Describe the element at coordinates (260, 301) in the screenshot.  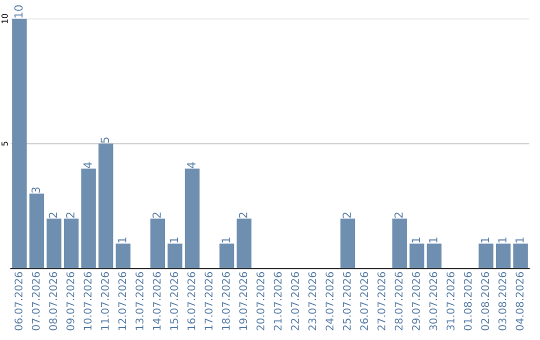
I see `x-tick-label: 20.07.2026` at that location.